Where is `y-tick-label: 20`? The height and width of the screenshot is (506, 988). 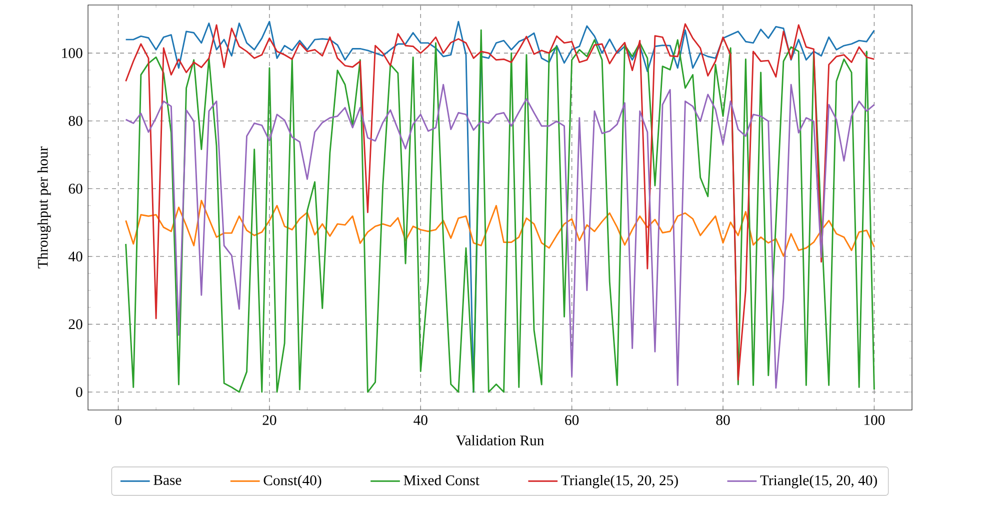
y-tick-label: 20 is located at coordinates (75, 324).